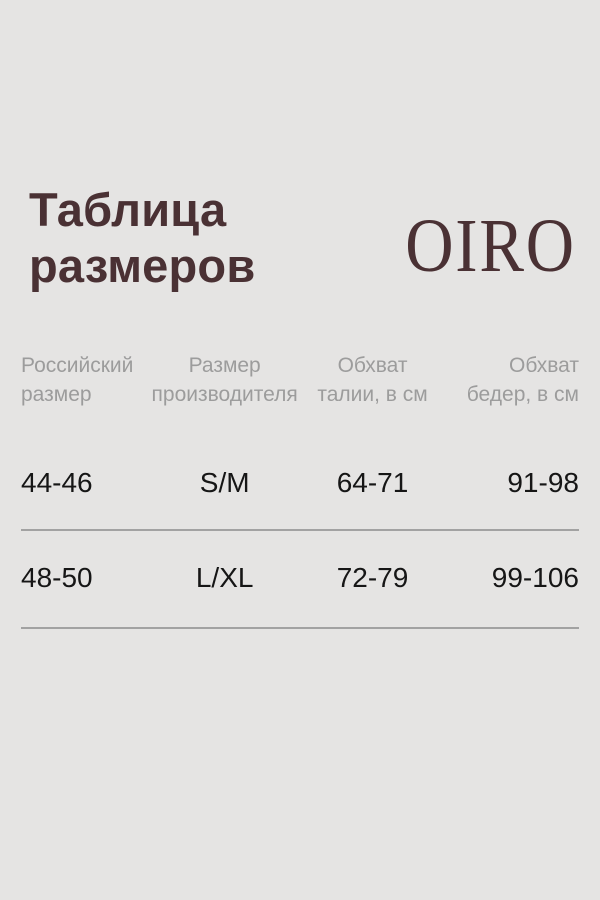  I want to click on page-title-line2: размеров, so click(142, 265).